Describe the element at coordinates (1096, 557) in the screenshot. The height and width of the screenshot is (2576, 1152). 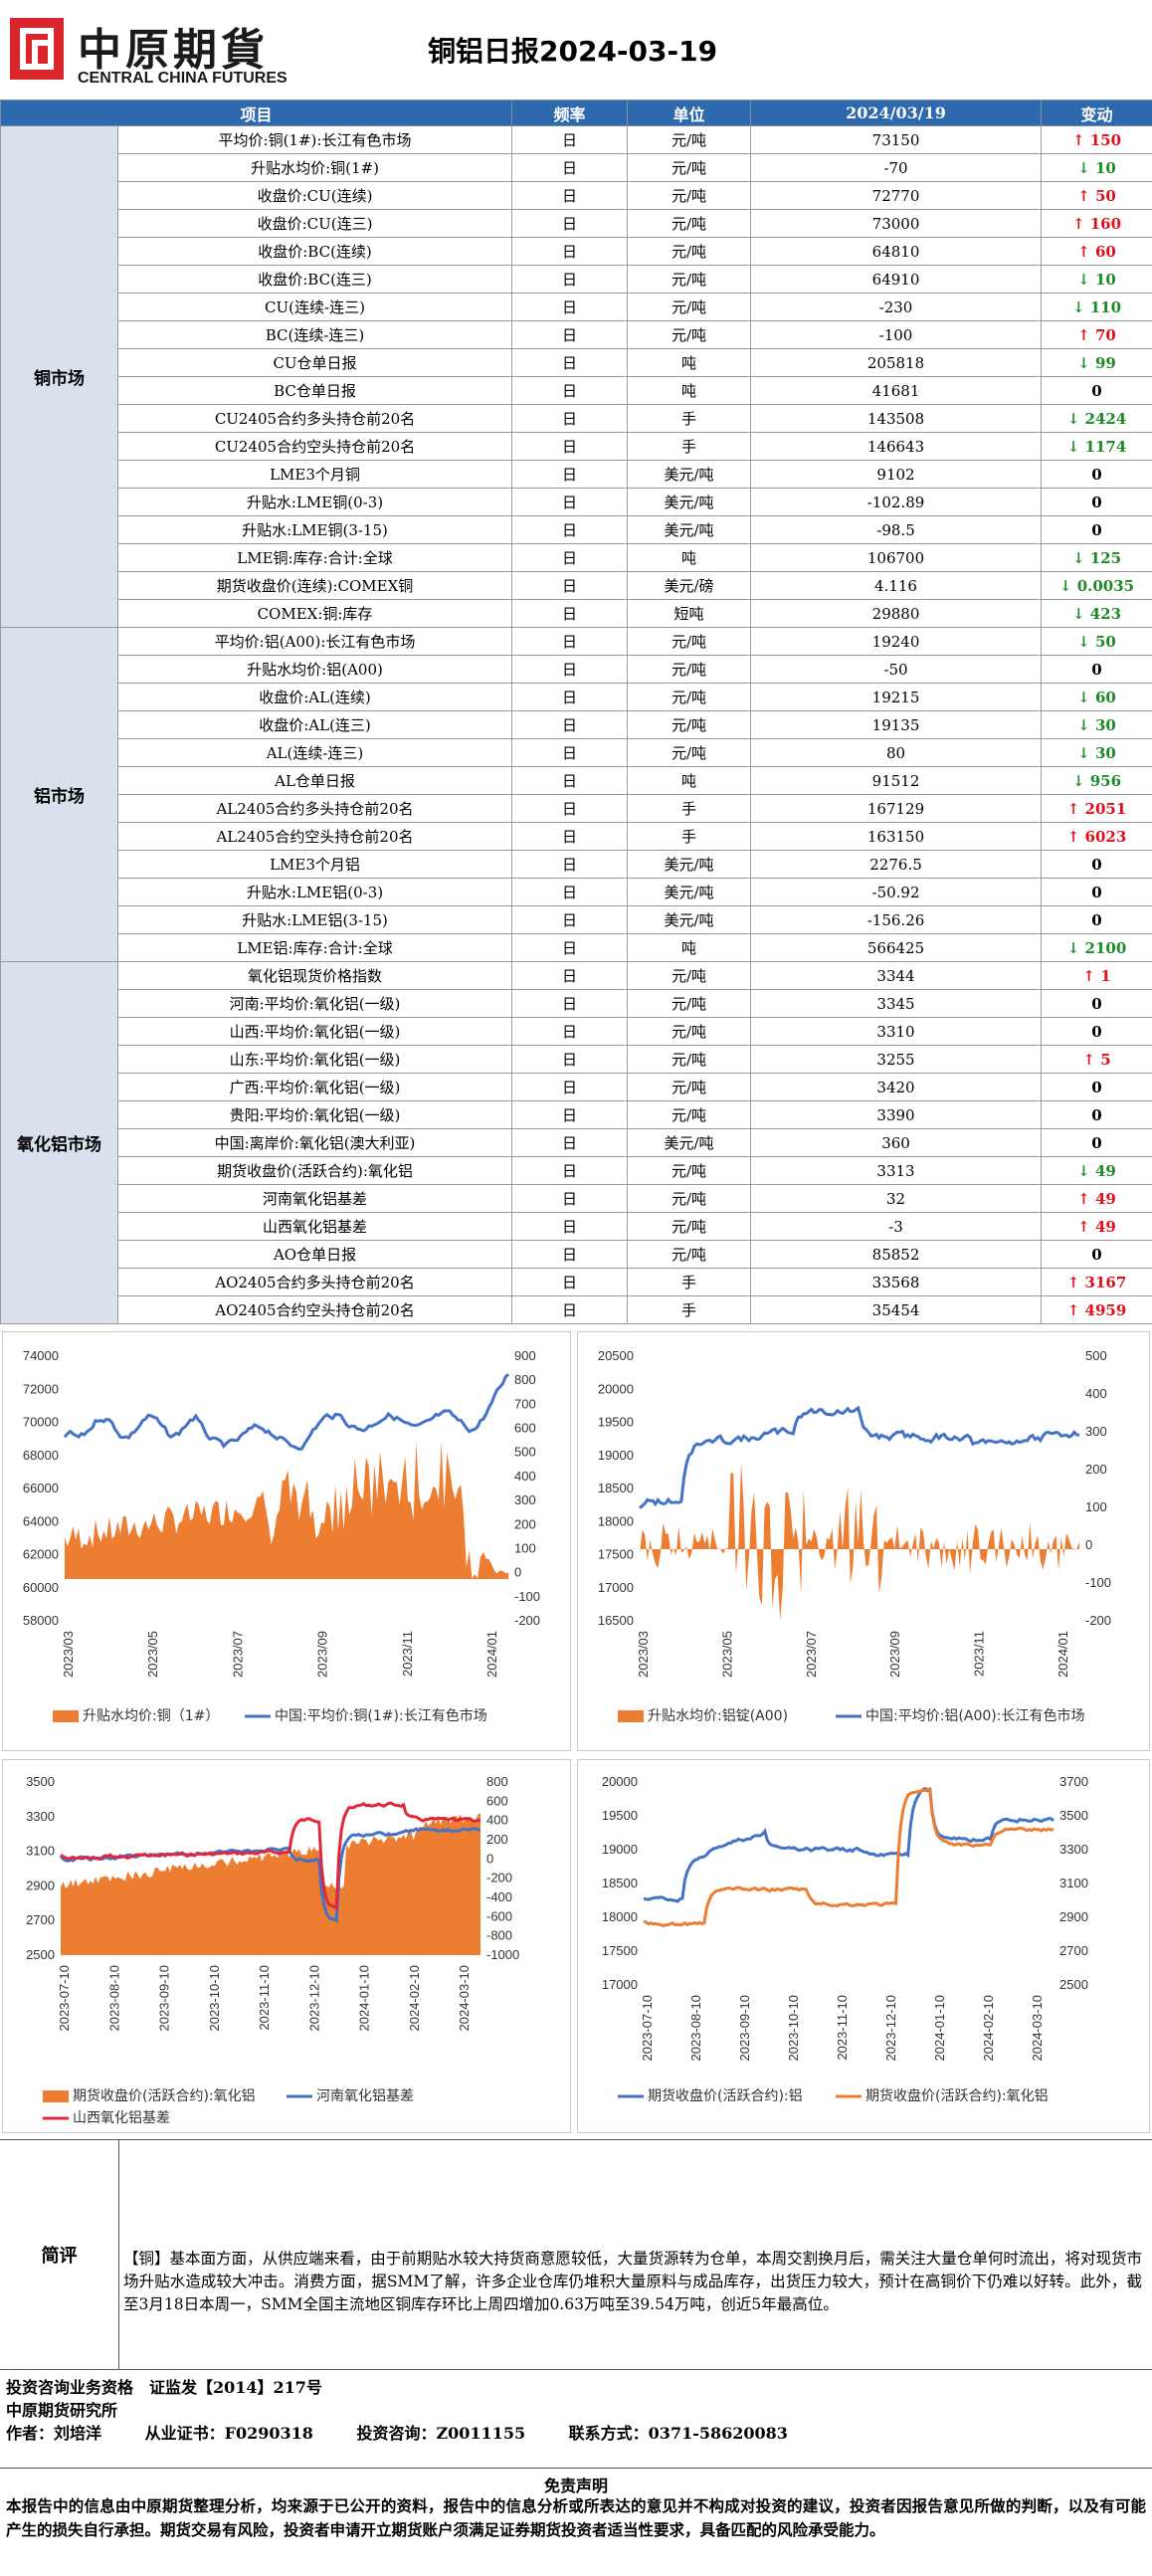
I see `row-change: ↓ 125` at that location.